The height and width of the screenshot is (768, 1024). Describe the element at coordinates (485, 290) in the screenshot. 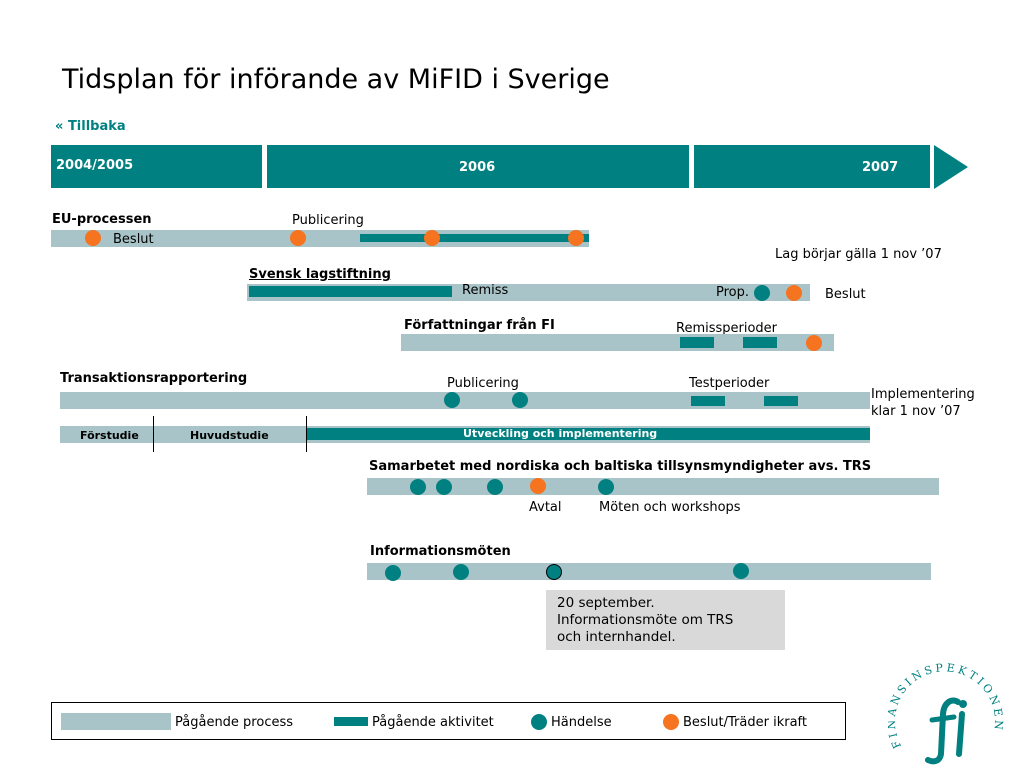

I see `svensk-remiss-label: Remiss` at that location.